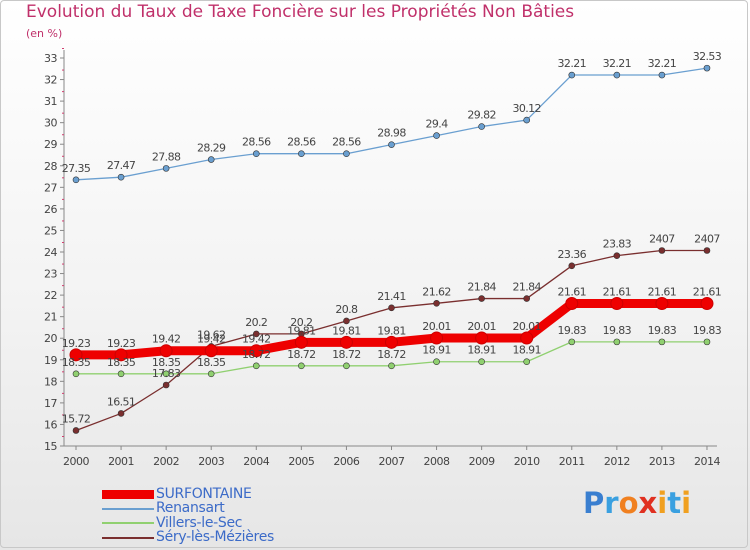  What do you see at coordinates (611, 503) in the screenshot?
I see `logo-letter: r` at bounding box center [611, 503].